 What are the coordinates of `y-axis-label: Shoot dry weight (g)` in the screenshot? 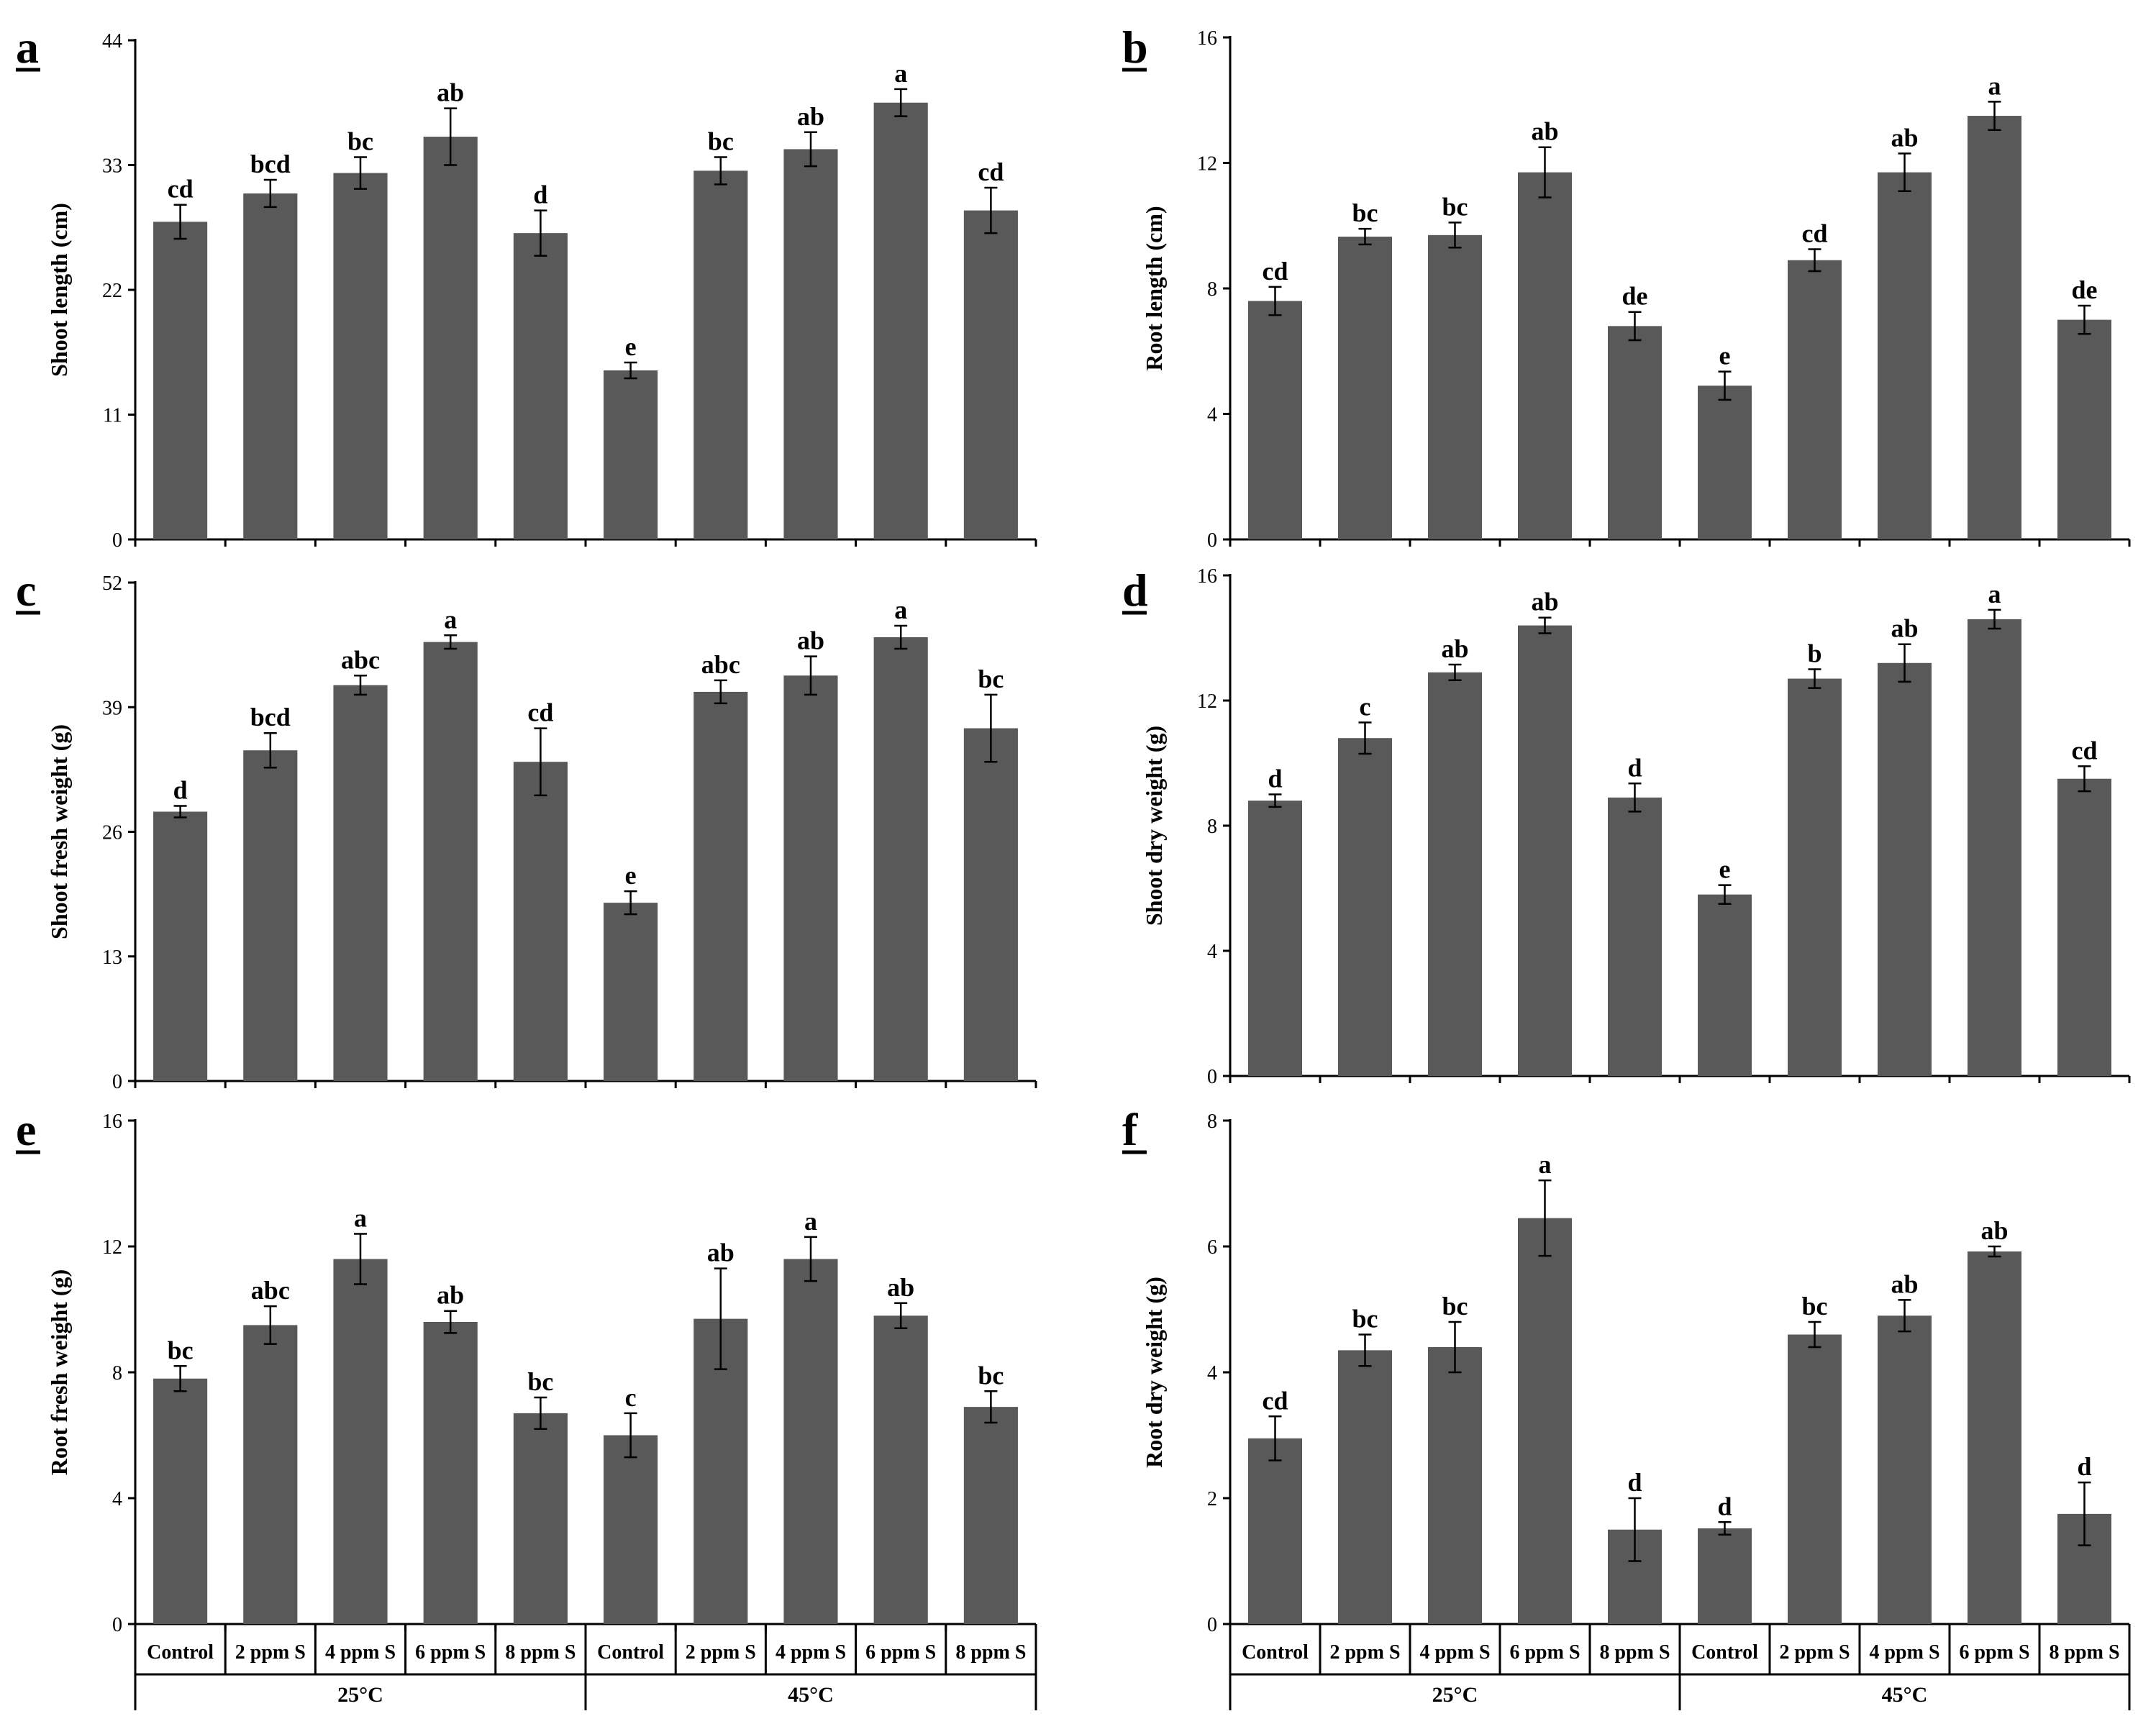 It's located at (1154, 826).